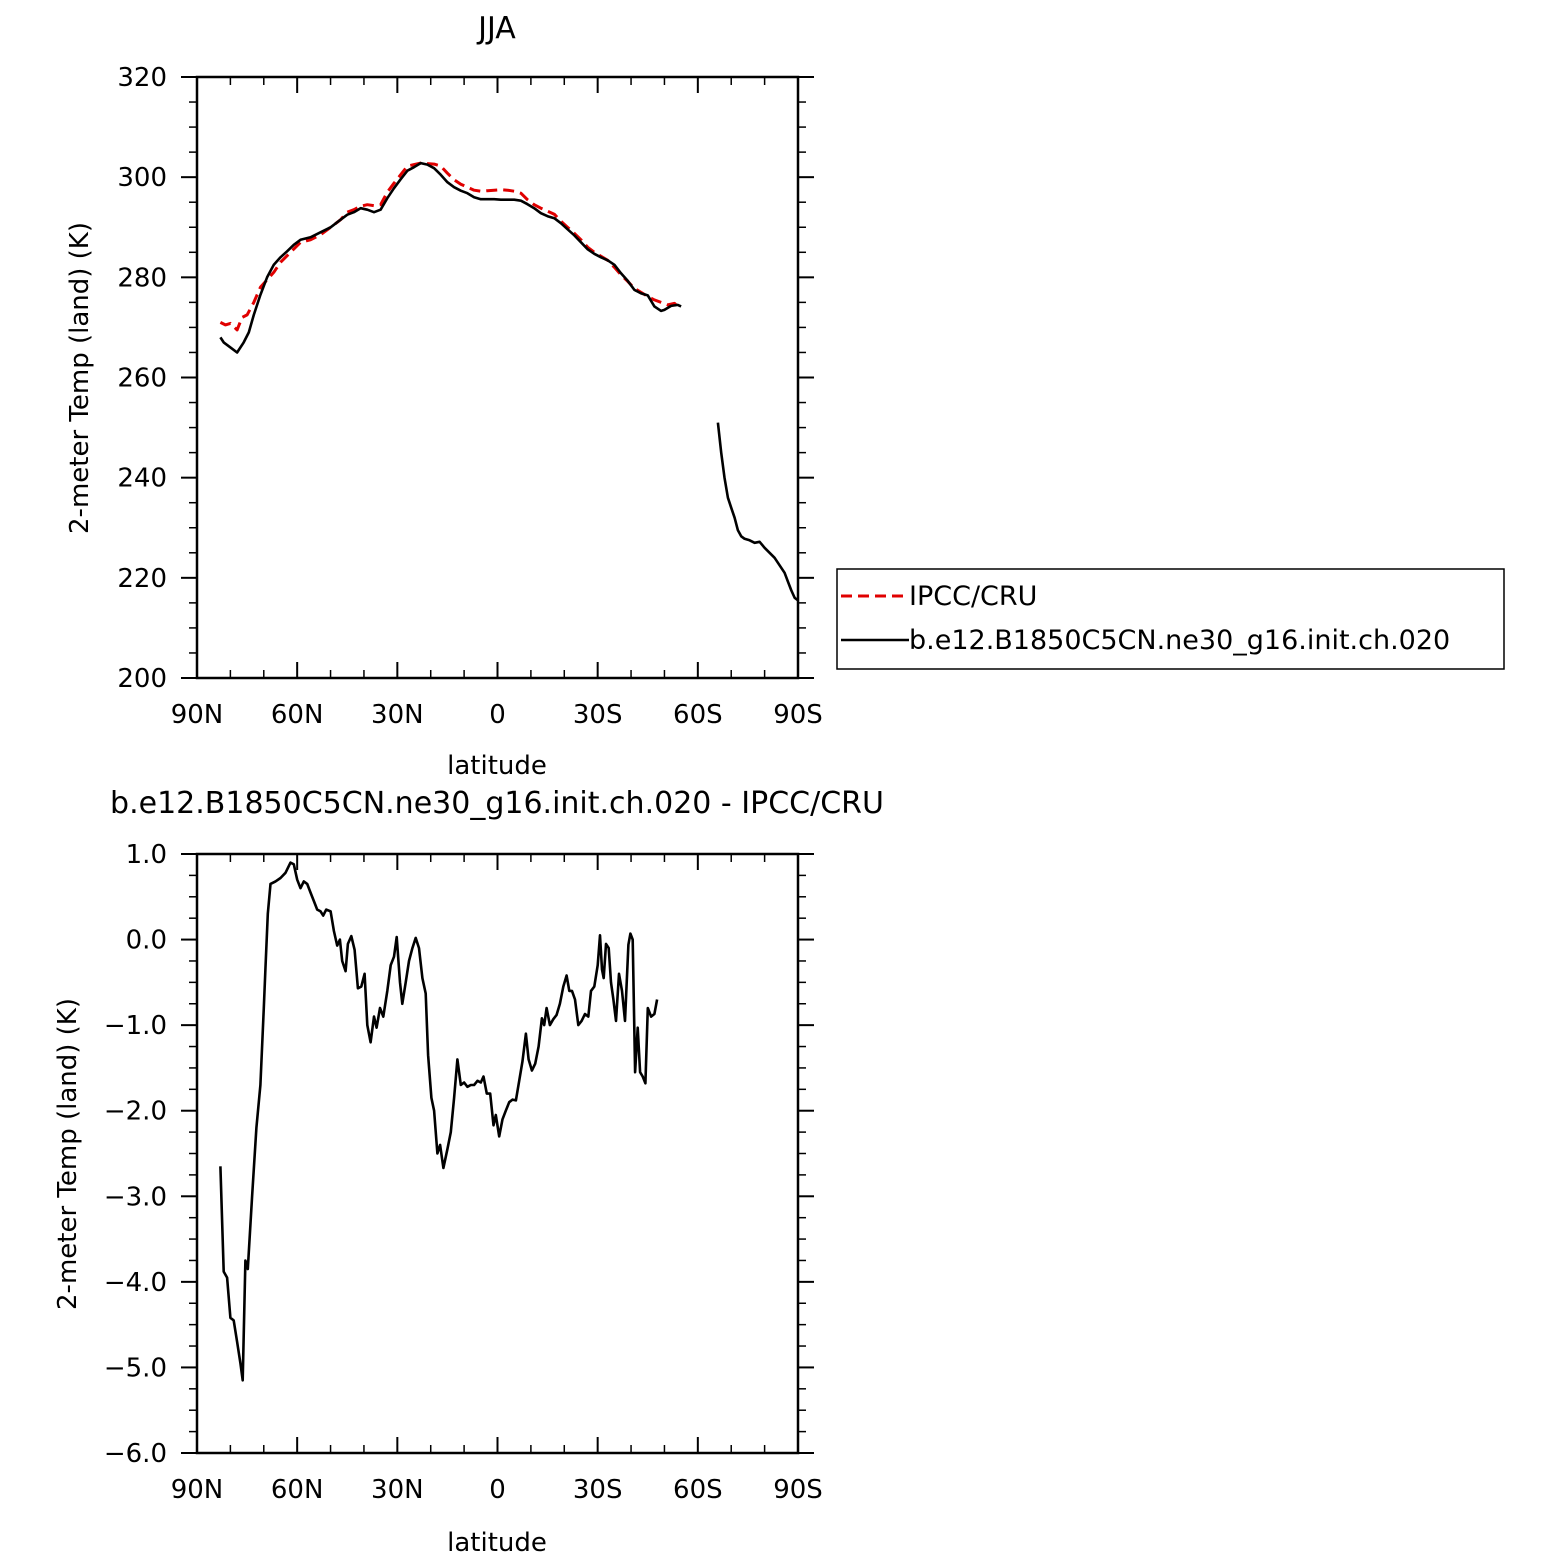 This screenshot has width=1567, height=1563. Describe the element at coordinates (142, 579) in the screenshot. I see `y-tick-label: 220` at that location.